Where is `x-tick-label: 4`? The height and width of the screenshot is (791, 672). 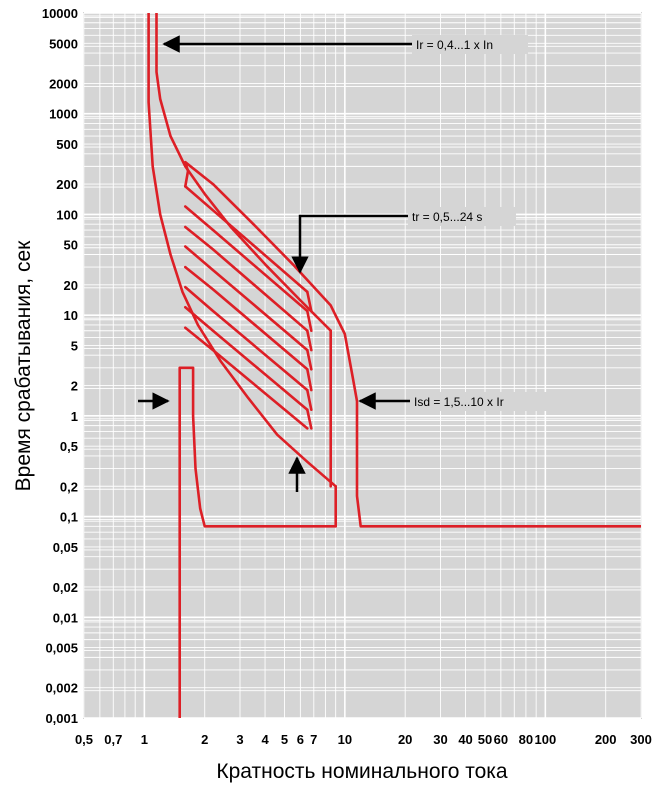
x-tick-label: 4 is located at coordinates (265, 739).